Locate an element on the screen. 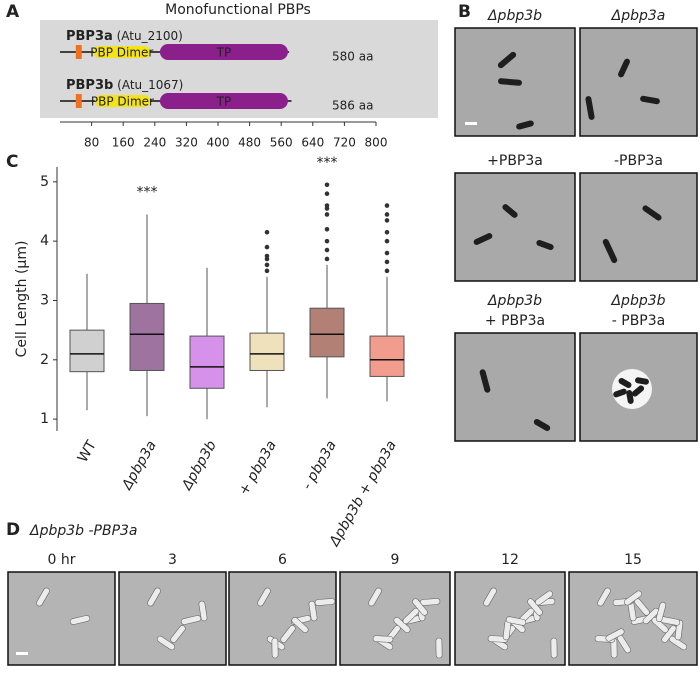 This screenshot has width=700, height=674. x-tick-label: 160 is located at coordinates (123, 143).